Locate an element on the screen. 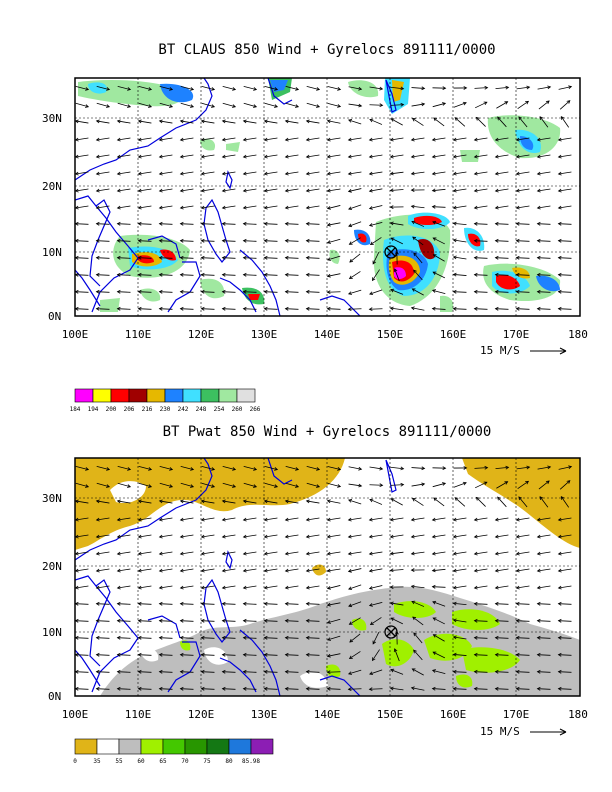 Image resolution: width=612 pixels, height=792 pixels. legend-label: 184 is located at coordinates (75, 409).